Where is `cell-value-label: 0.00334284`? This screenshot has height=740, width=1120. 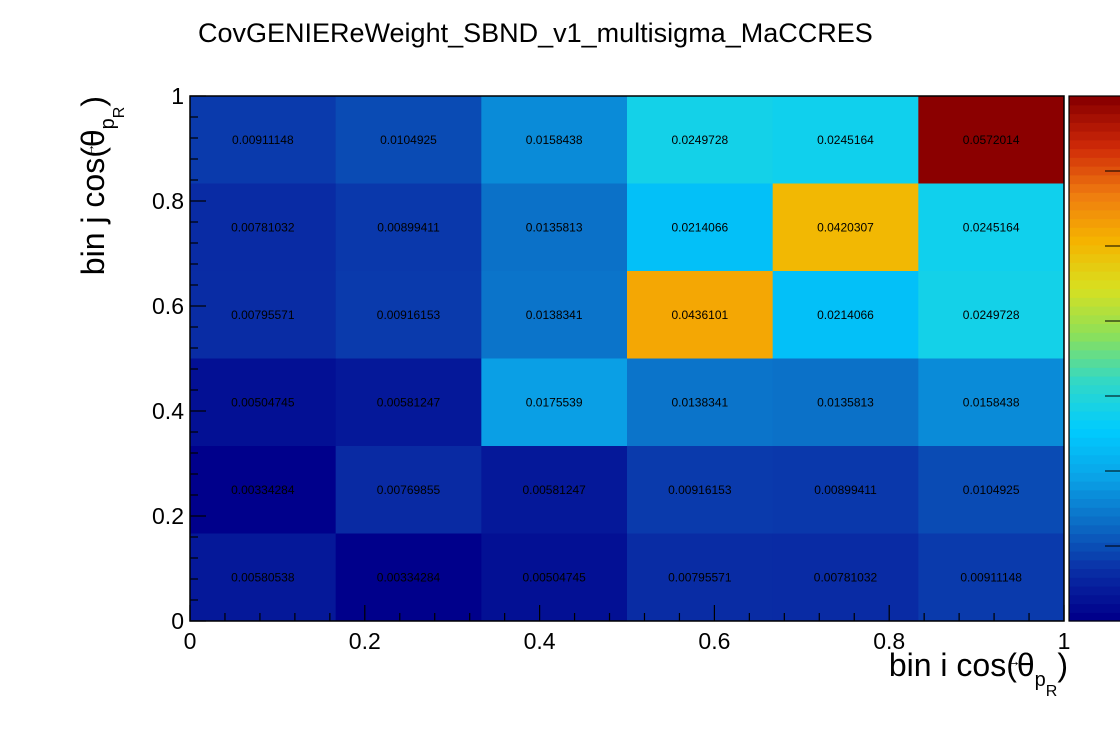
cell-value-label: 0.00334284 is located at coordinates (409, 577).